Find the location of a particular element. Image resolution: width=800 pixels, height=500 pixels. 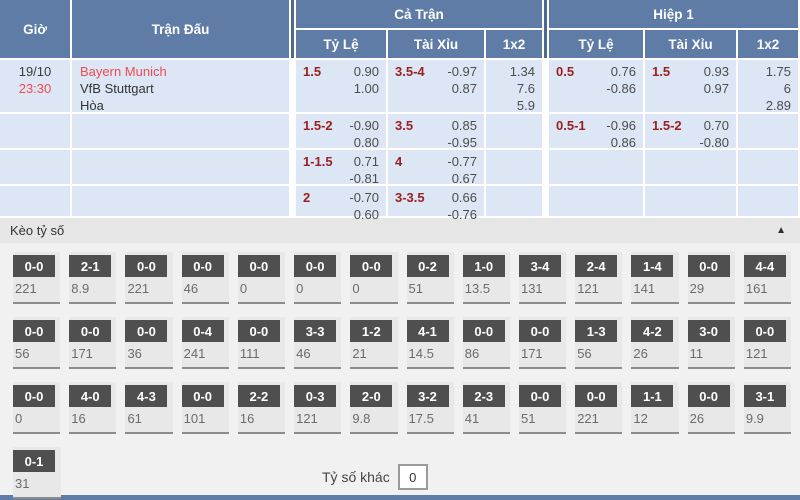

score-box: 3-2 is located at coordinates (427, 396).